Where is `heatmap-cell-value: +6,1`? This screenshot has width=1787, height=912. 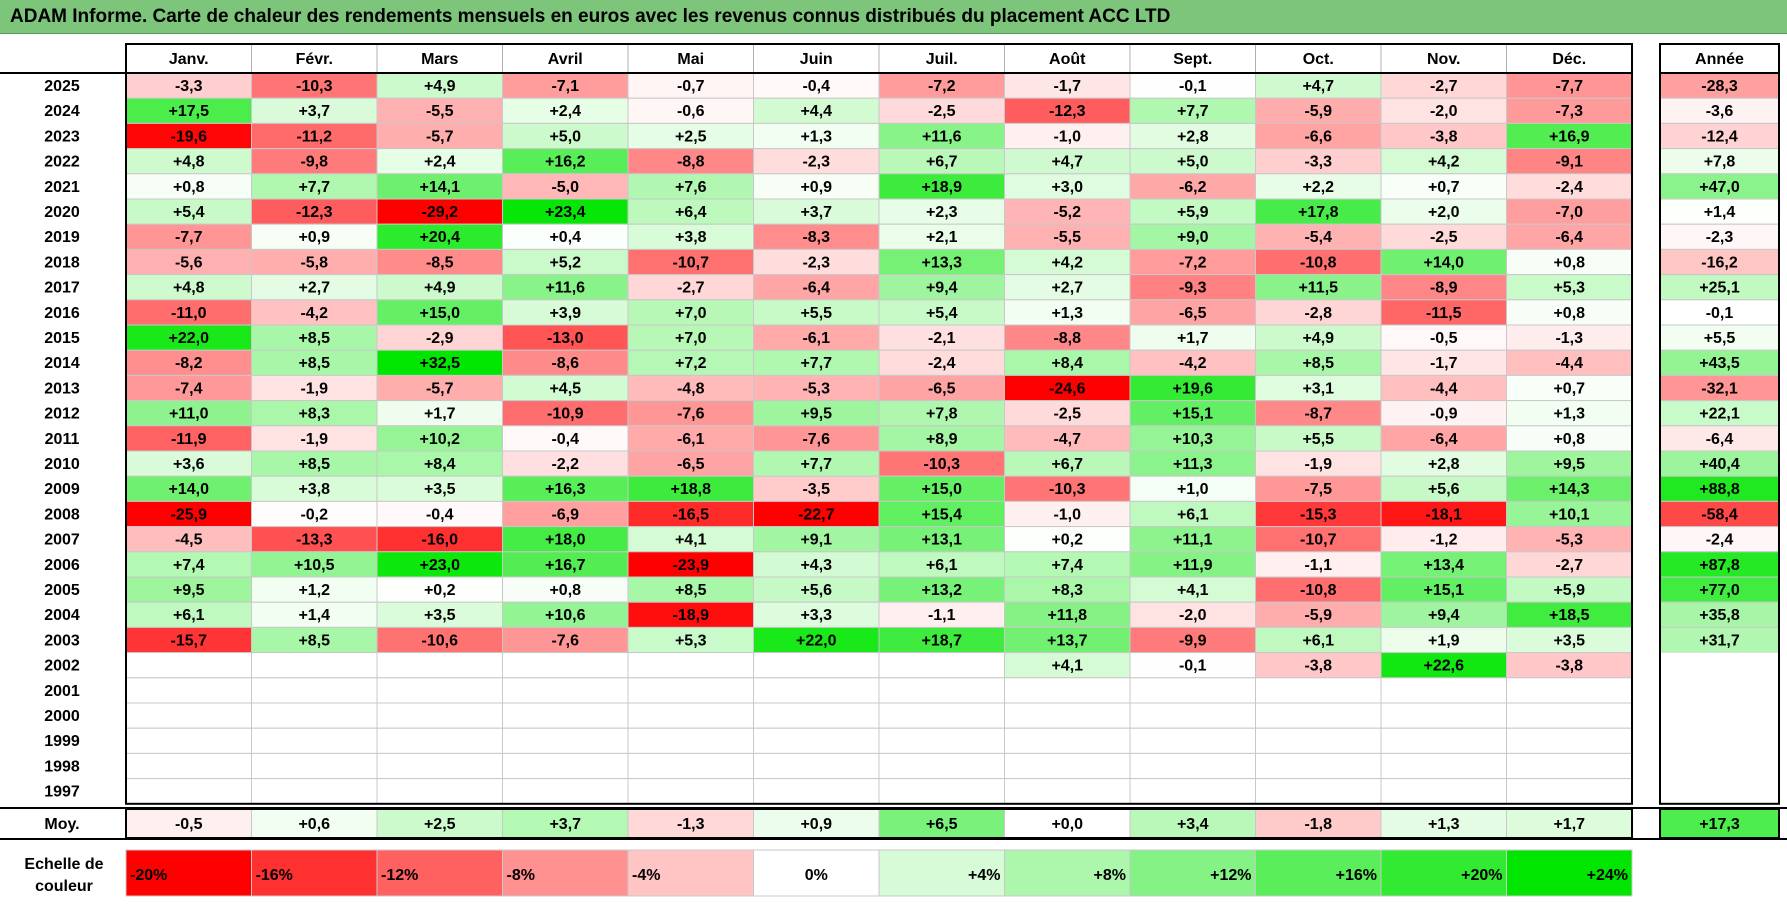 heatmap-cell-value: +6,1 is located at coordinates (942, 565).